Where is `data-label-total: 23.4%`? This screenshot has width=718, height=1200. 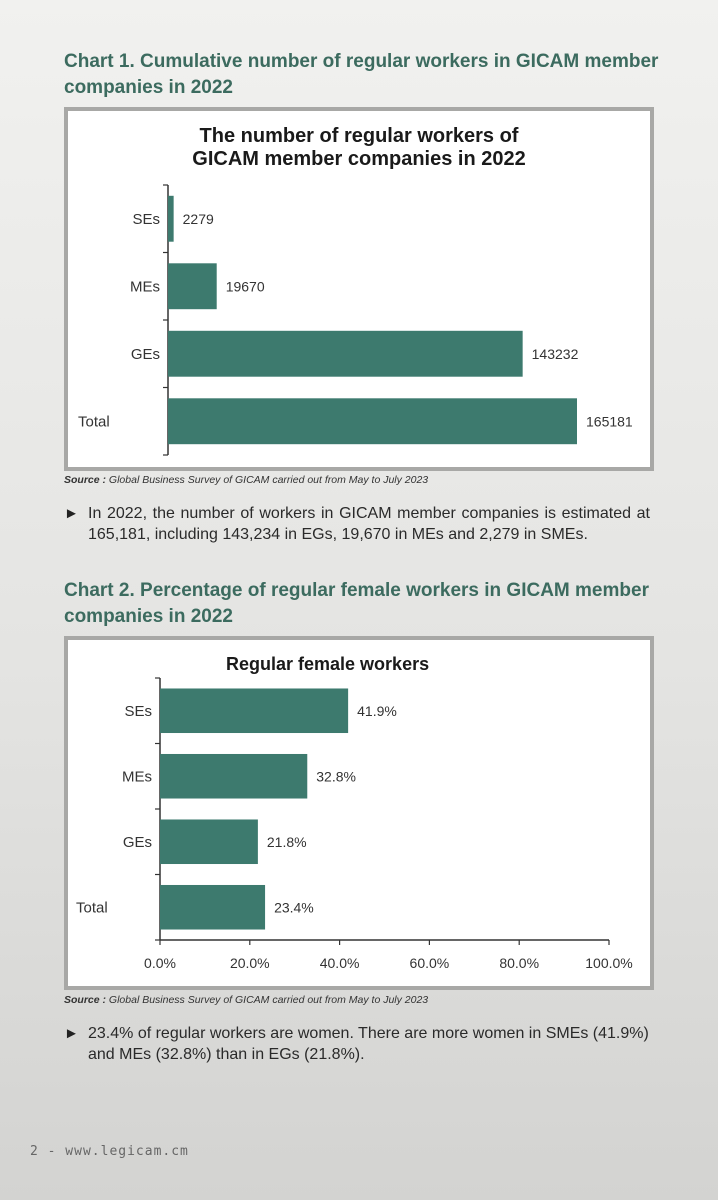 data-label-total: 23.4% is located at coordinates (294, 907).